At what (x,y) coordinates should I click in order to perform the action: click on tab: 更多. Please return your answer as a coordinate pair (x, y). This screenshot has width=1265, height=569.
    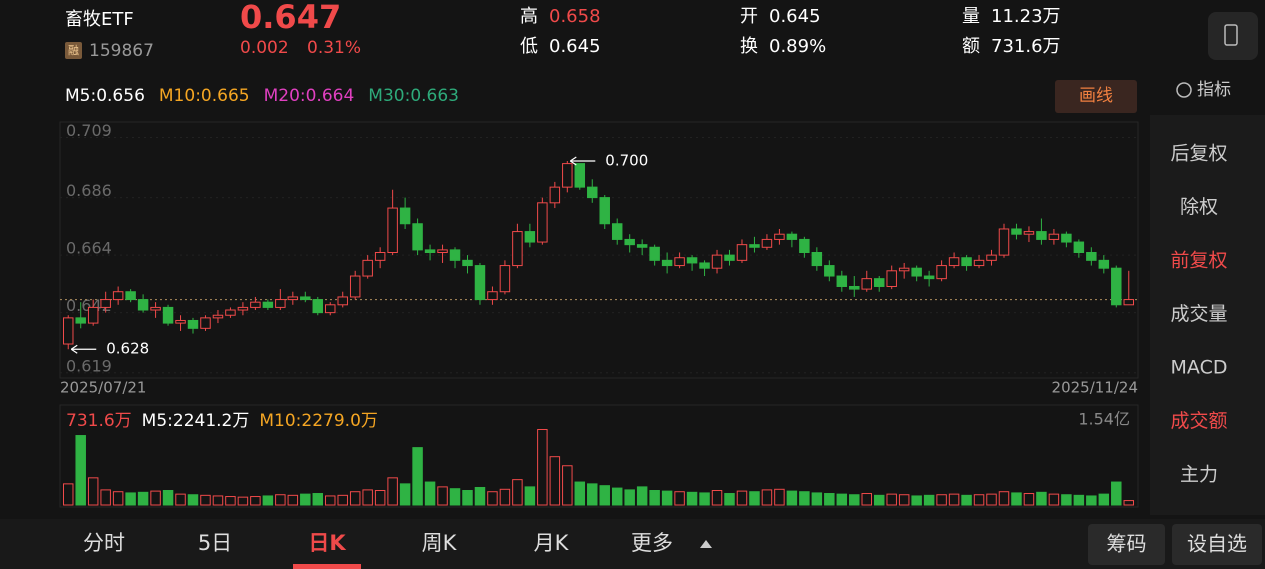
    Looking at the image, I should click on (652, 543).